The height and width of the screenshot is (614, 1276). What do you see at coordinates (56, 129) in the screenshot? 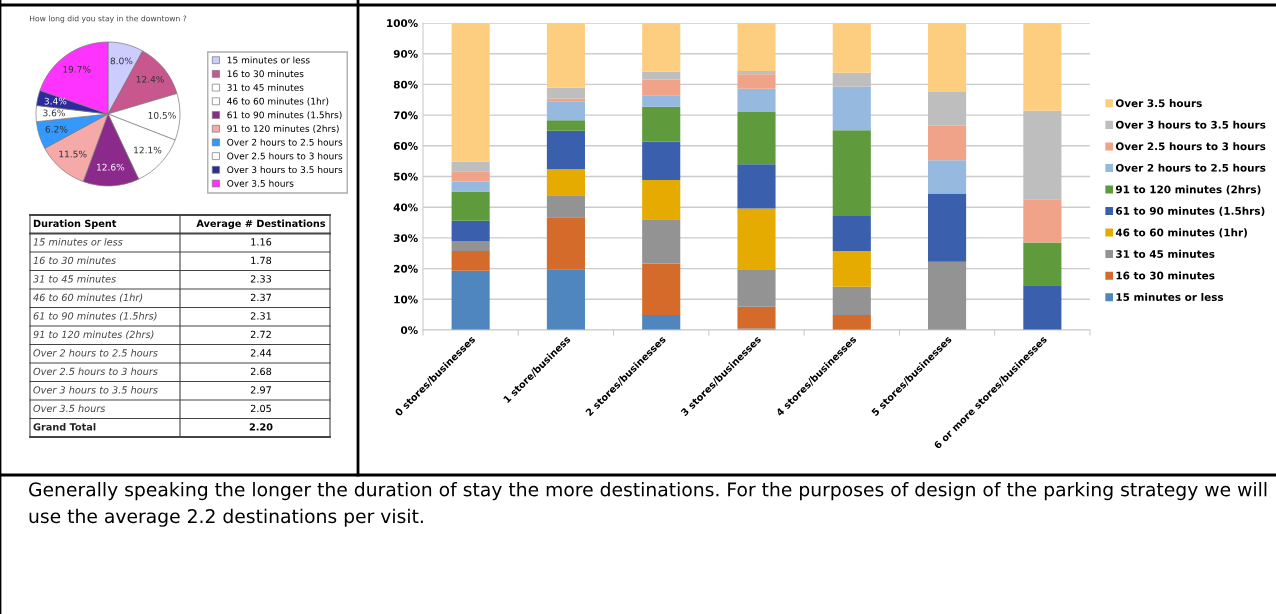
I see `data-label: 6.2%` at bounding box center [56, 129].